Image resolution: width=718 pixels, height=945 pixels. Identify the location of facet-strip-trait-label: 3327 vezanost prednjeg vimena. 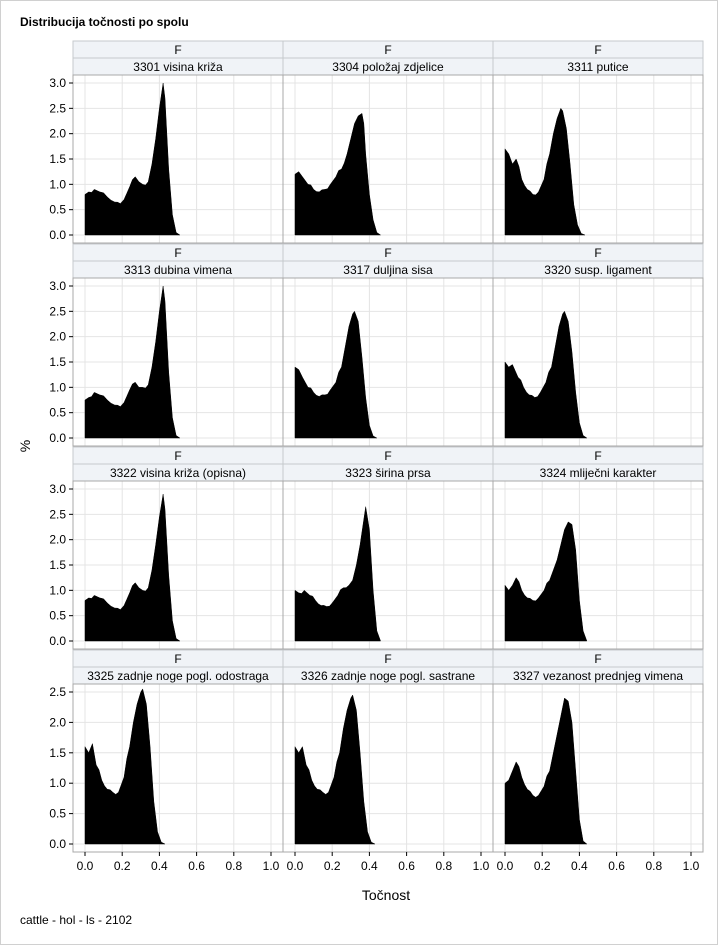
(598, 676).